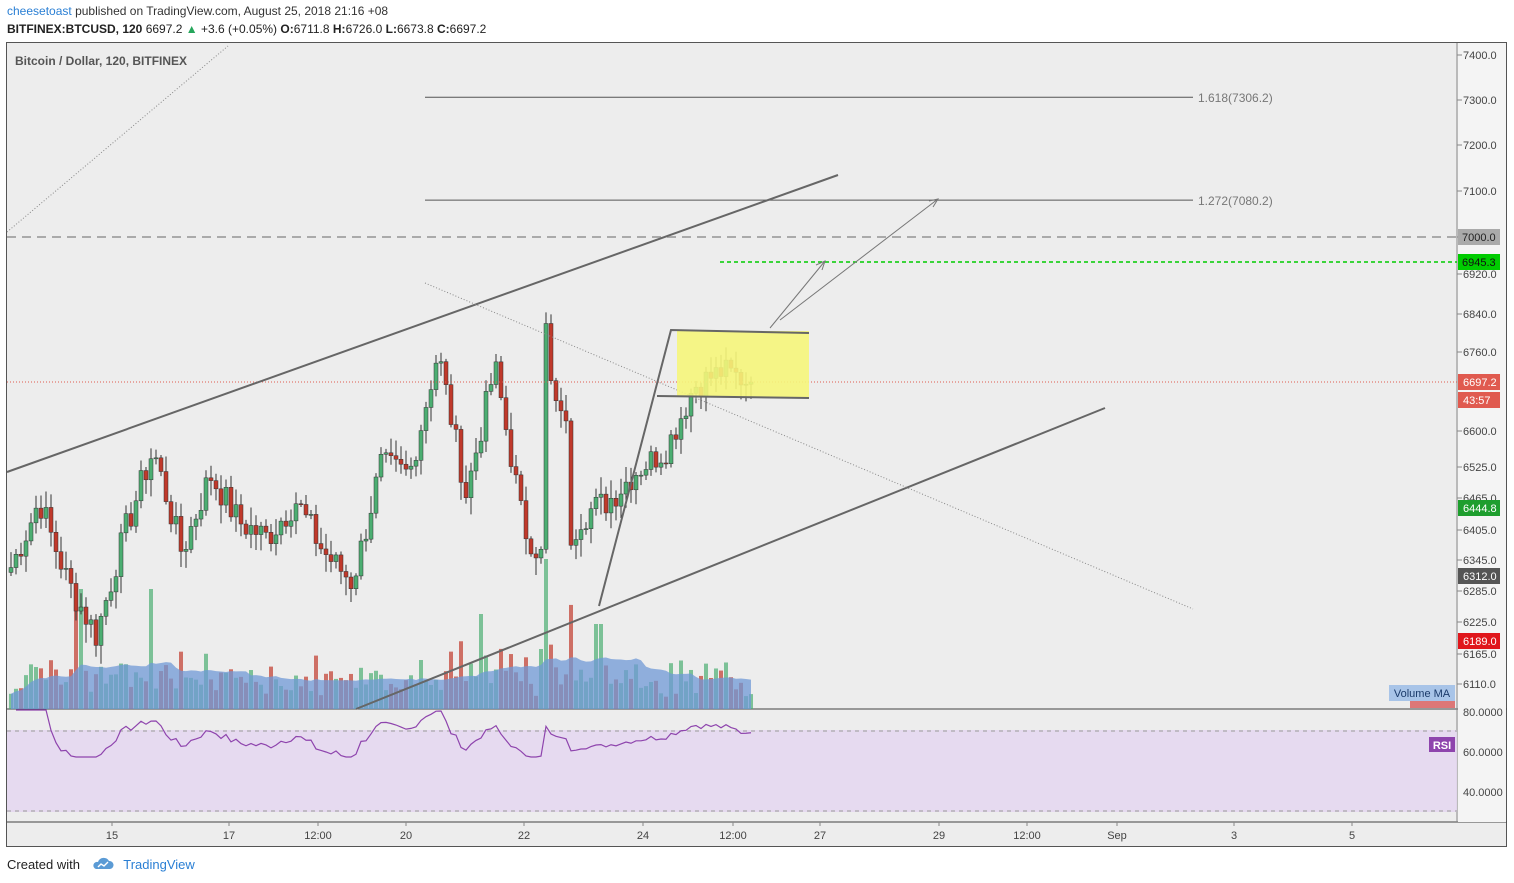 Image resolution: width=1514 pixels, height=883 pixels. Describe the element at coordinates (164, 29) in the screenshot. I see `last-price: 6697.2` at that location.